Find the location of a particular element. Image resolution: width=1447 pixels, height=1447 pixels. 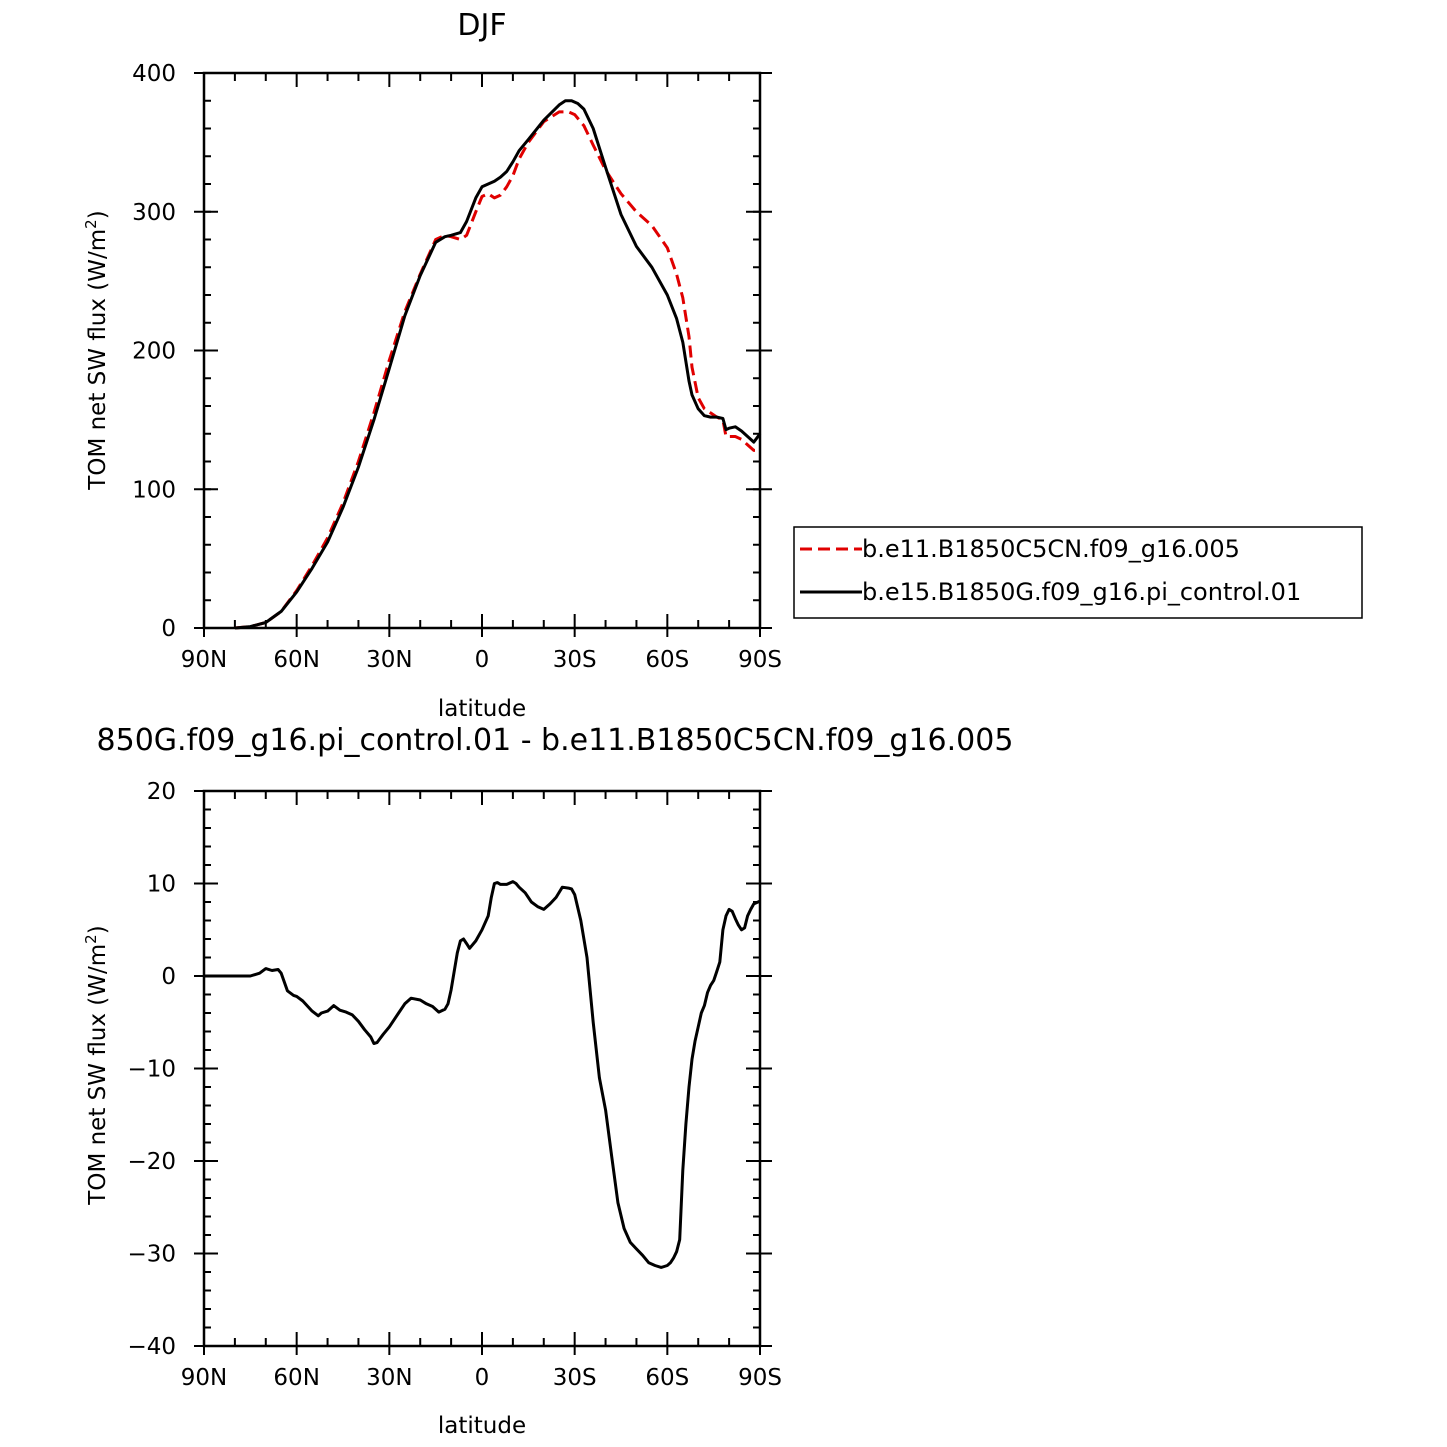

legend-entry-2: b.e15.B1850G.f09_g16.pi_control.01 is located at coordinates (1081, 592).